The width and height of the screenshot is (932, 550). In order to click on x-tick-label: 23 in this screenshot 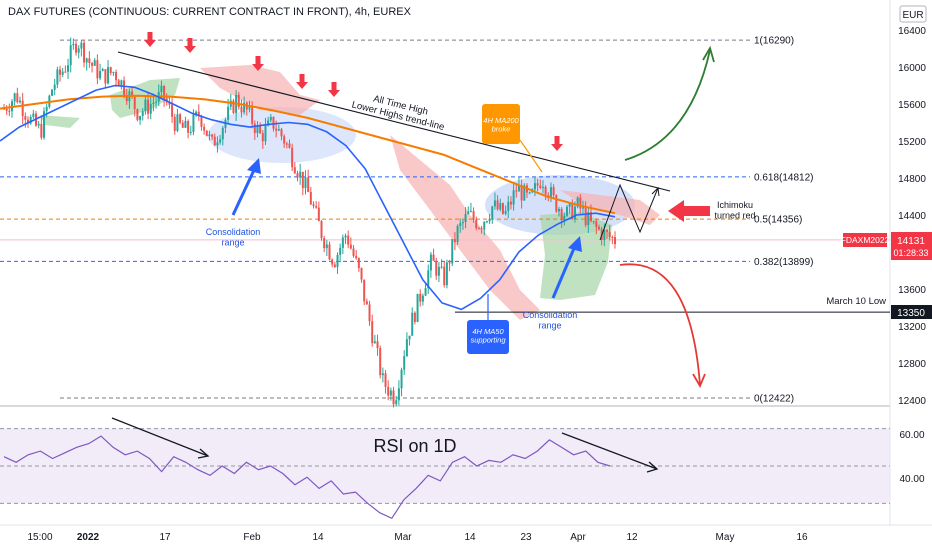, I will do `click(526, 537)`.